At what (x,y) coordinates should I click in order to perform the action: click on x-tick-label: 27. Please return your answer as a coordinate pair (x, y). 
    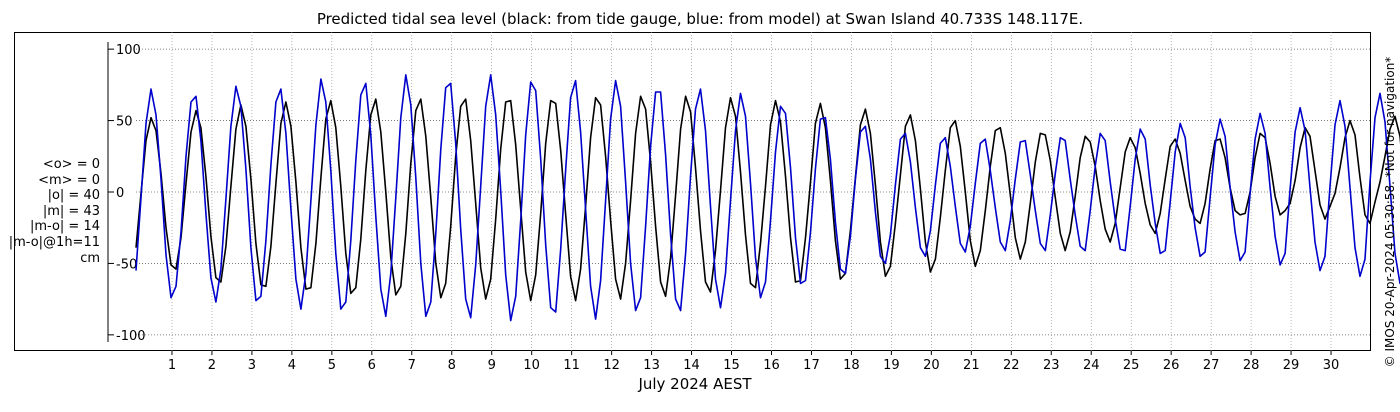
    Looking at the image, I should click on (1211, 365).